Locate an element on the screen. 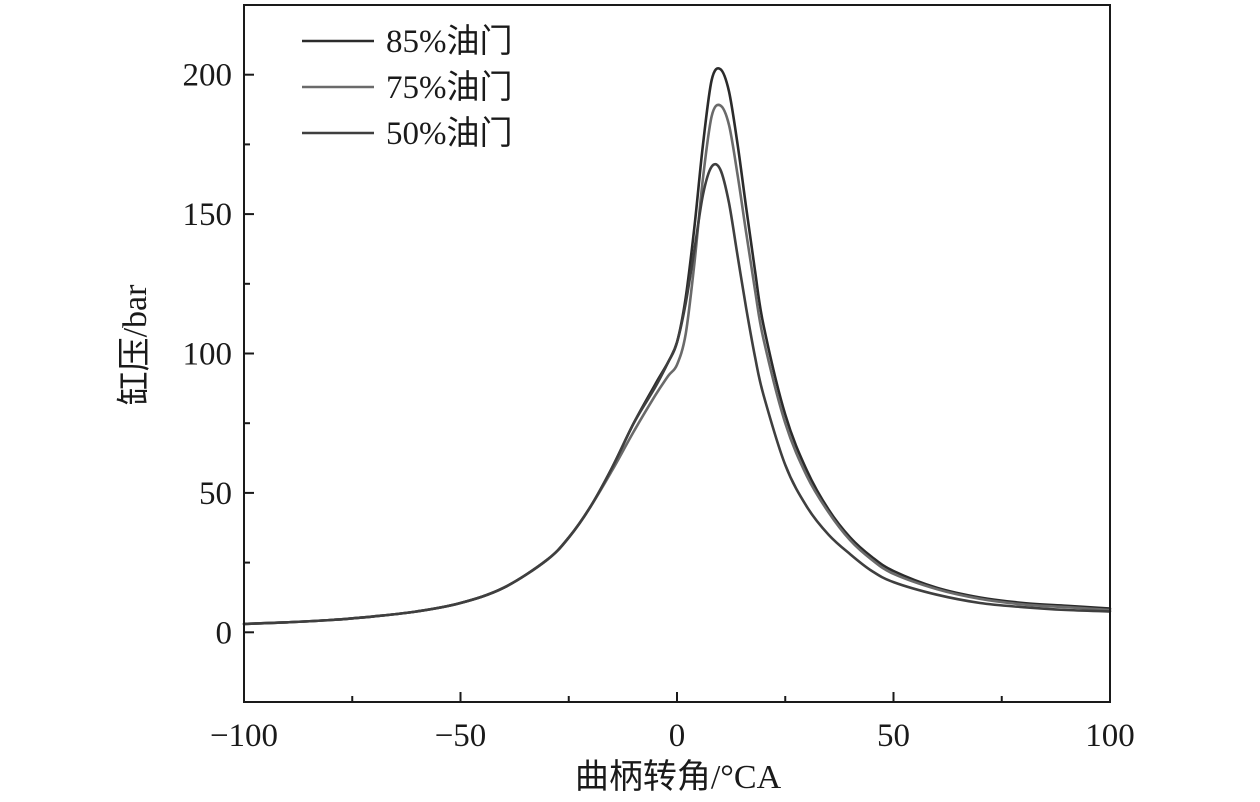 The image size is (1260, 802). x-tick-label: −100 is located at coordinates (244, 736).